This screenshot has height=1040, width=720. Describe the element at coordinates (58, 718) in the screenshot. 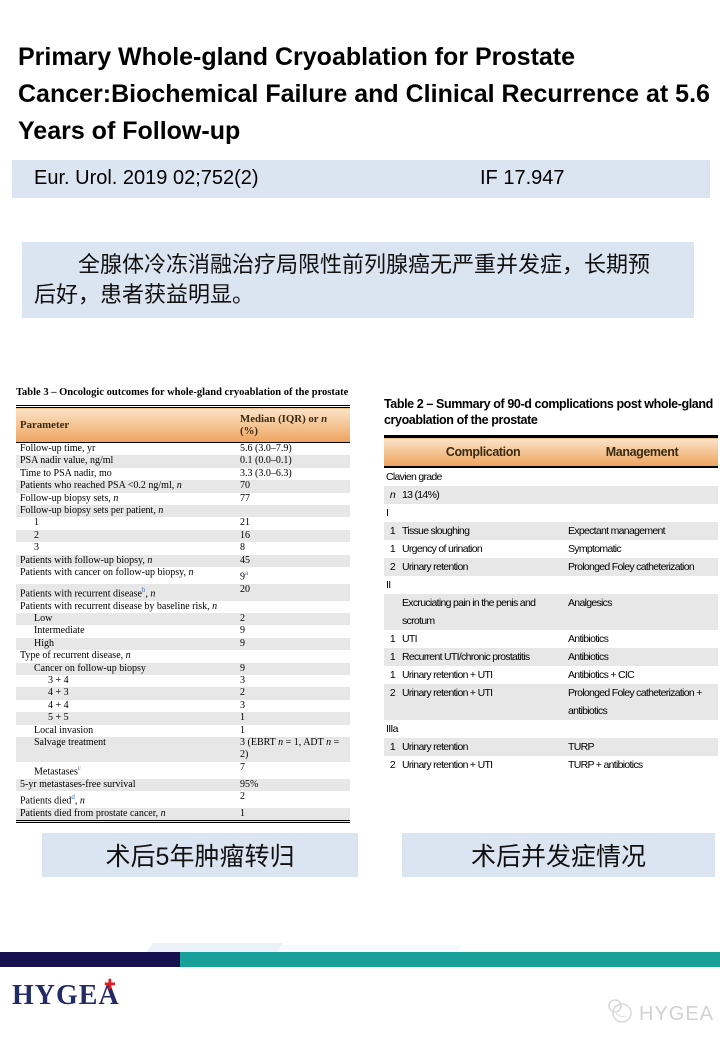

I see `table-cell: 5 + 5` at that location.